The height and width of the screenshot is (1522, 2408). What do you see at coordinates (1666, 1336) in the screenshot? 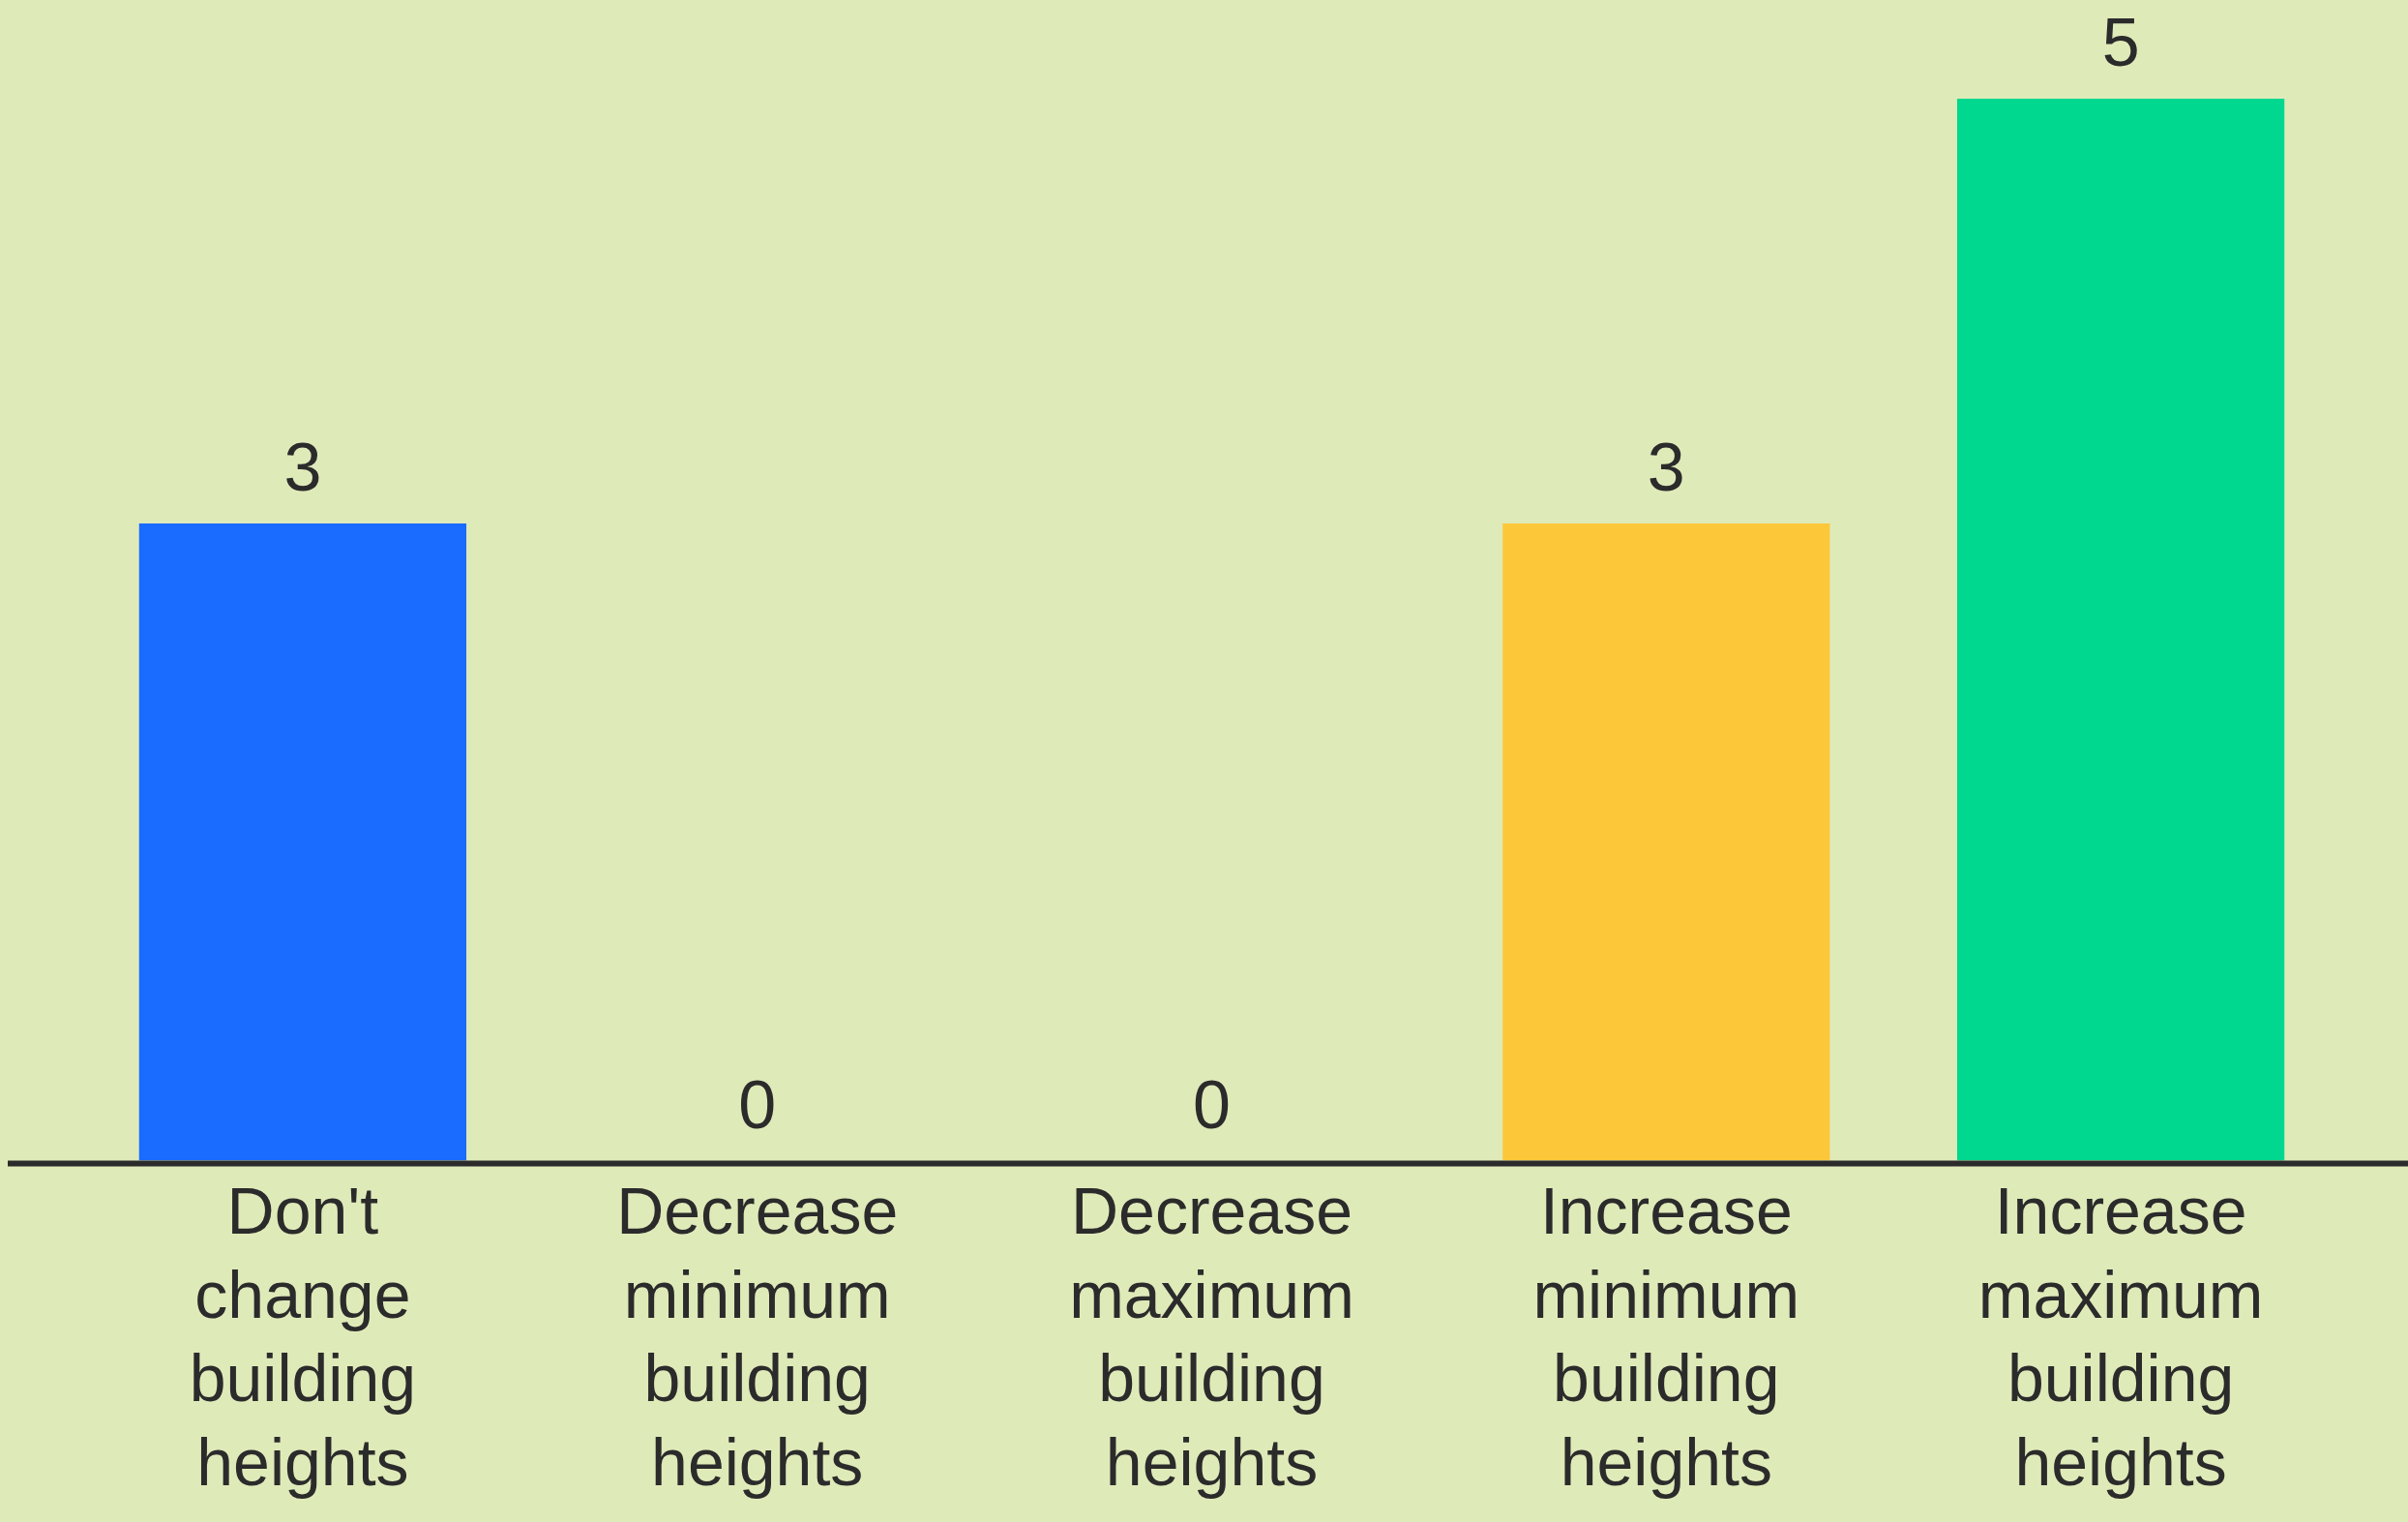
I see `x-tick-label: Increase minimum building heights` at bounding box center [1666, 1336].